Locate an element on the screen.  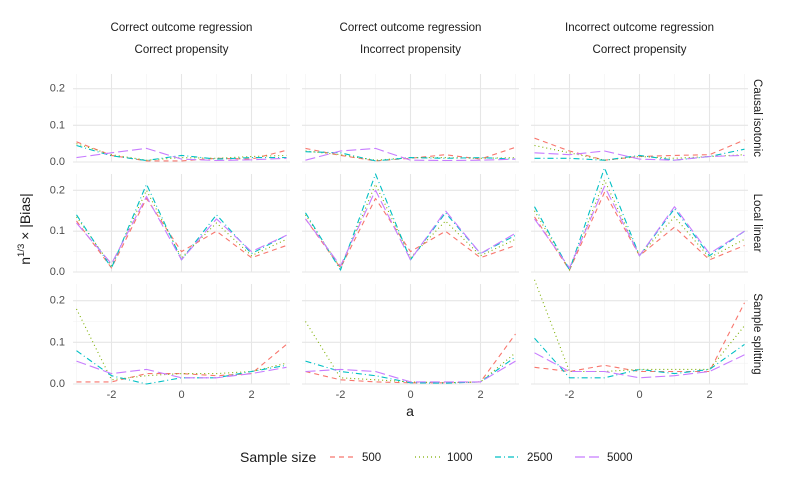
legend-title: Sample size is located at coordinates (278, 457).